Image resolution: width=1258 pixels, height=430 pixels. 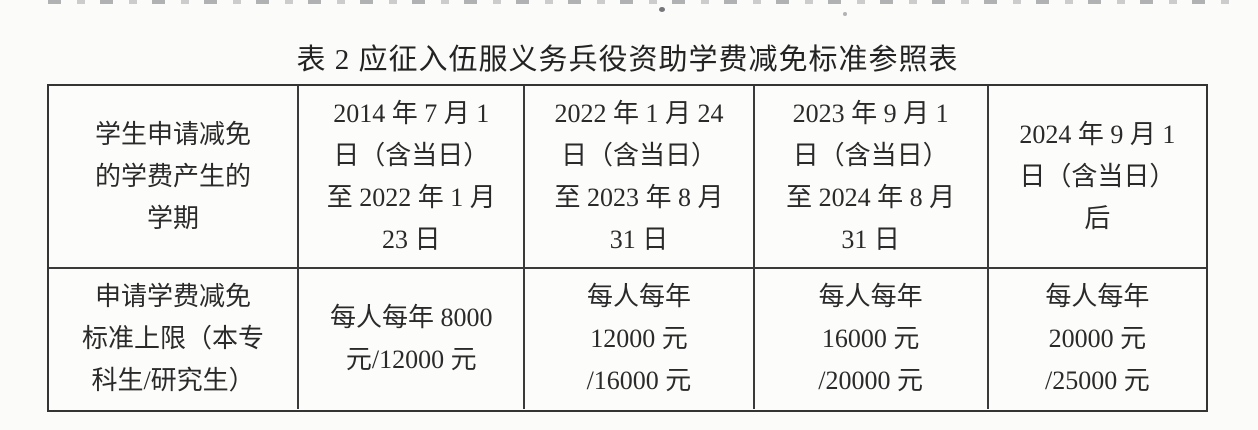 I want to click on value-cell-cap-12000-16000: 每人每年 12000 元 /16000 元, so click(x=640, y=338).